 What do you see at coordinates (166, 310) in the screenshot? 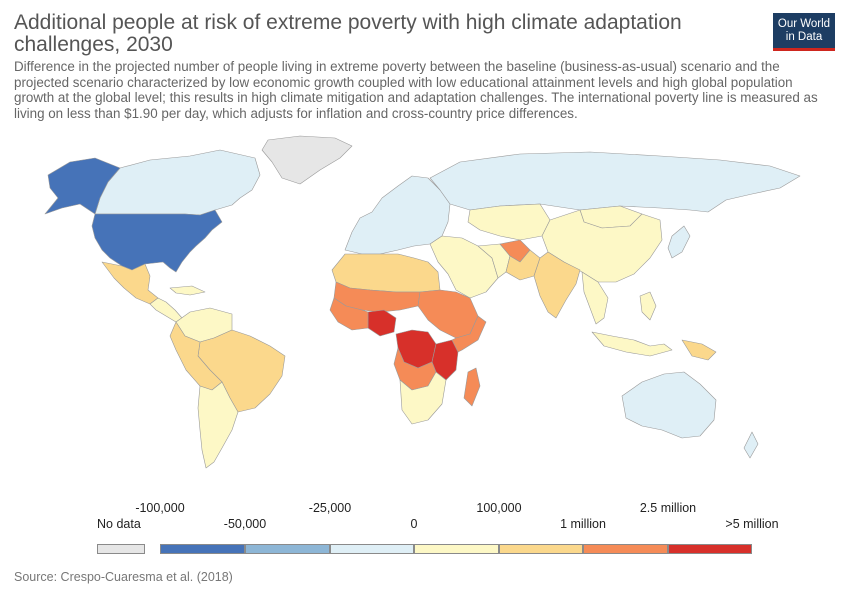
I see `region-central-america` at bounding box center [166, 310].